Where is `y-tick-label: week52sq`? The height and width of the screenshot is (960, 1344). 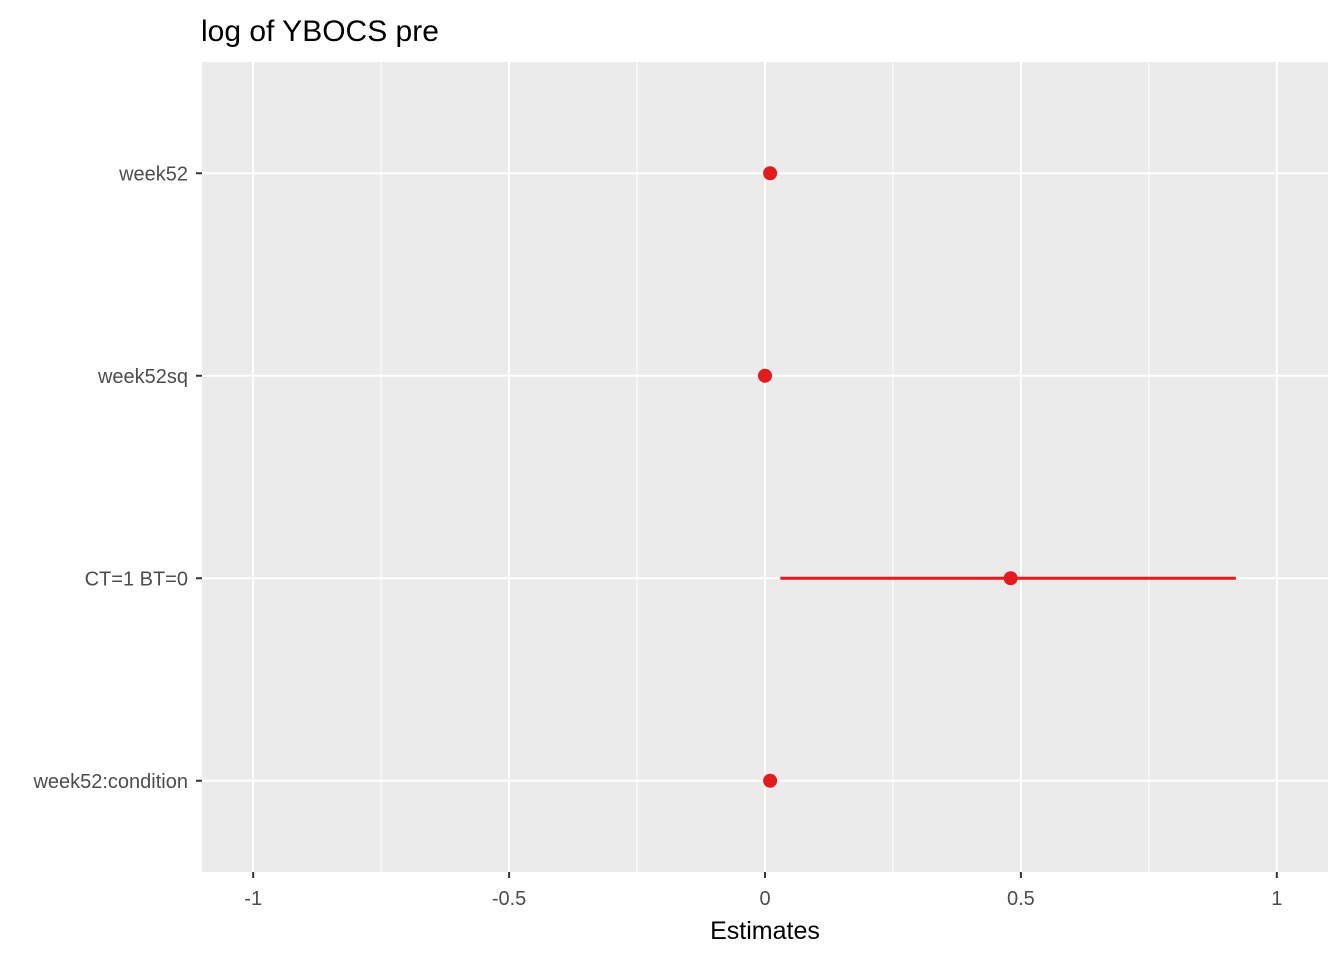
y-tick-label: week52sq is located at coordinates (142, 377).